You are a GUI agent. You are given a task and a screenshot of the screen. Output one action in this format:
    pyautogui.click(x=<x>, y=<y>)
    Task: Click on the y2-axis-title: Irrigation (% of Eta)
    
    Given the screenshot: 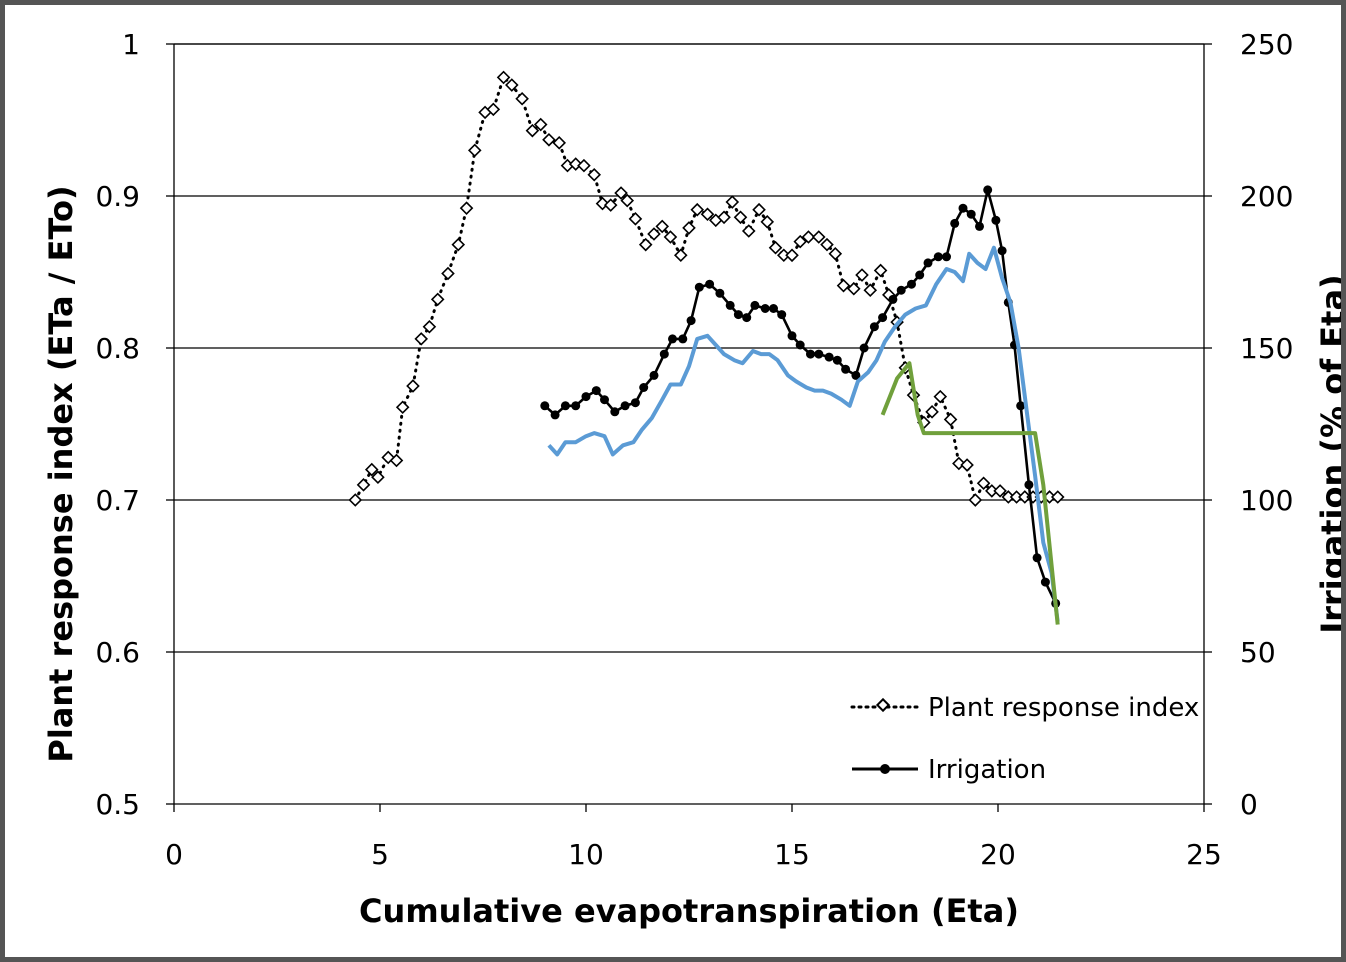 What is the action you would take?
    pyautogui.click(x=1327, y=453)
    